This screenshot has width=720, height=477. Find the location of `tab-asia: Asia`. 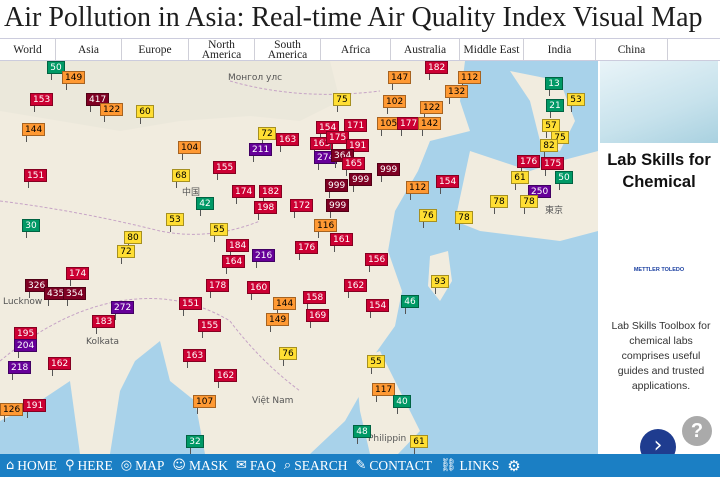

tab-asia: Asia is located at coordinates (89, 49).